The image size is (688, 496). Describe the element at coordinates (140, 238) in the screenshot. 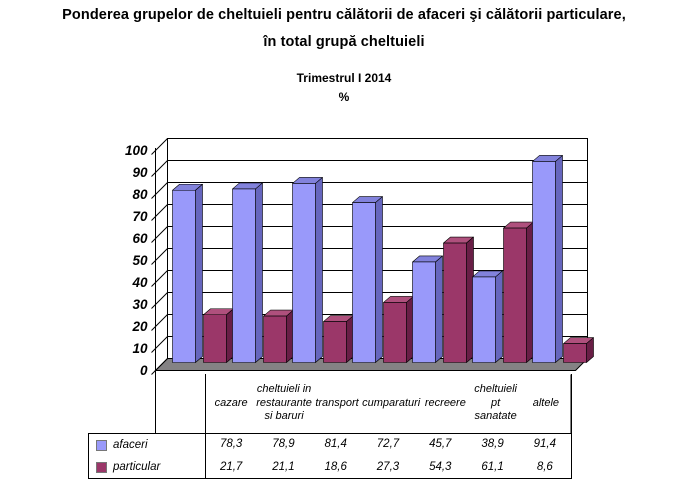

I see `y-axis-label: 60` at that location.